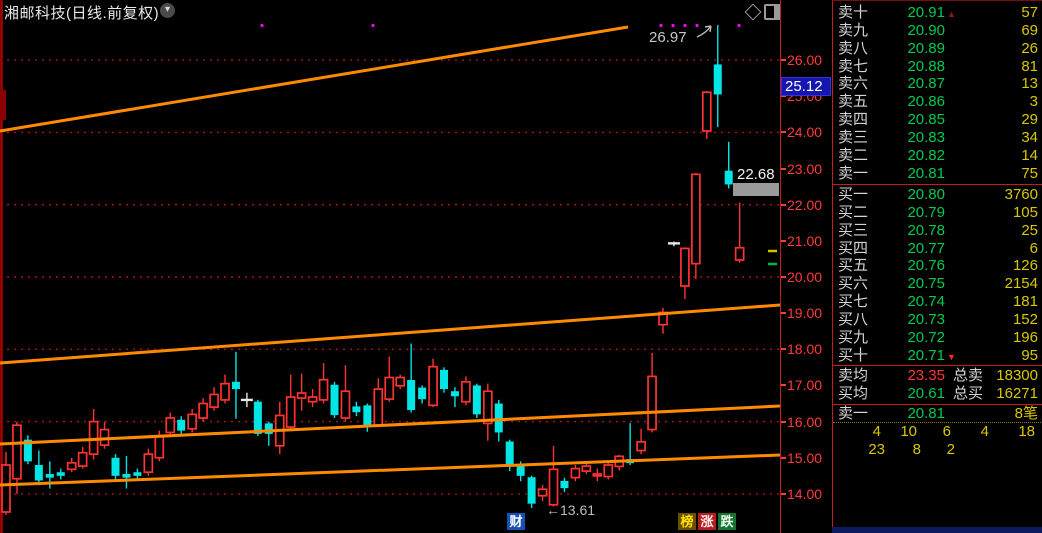 Image resolution: width=1042 pixels, height=533 pixels. I want to click on ob-price: 20.89, so click(926, 48).